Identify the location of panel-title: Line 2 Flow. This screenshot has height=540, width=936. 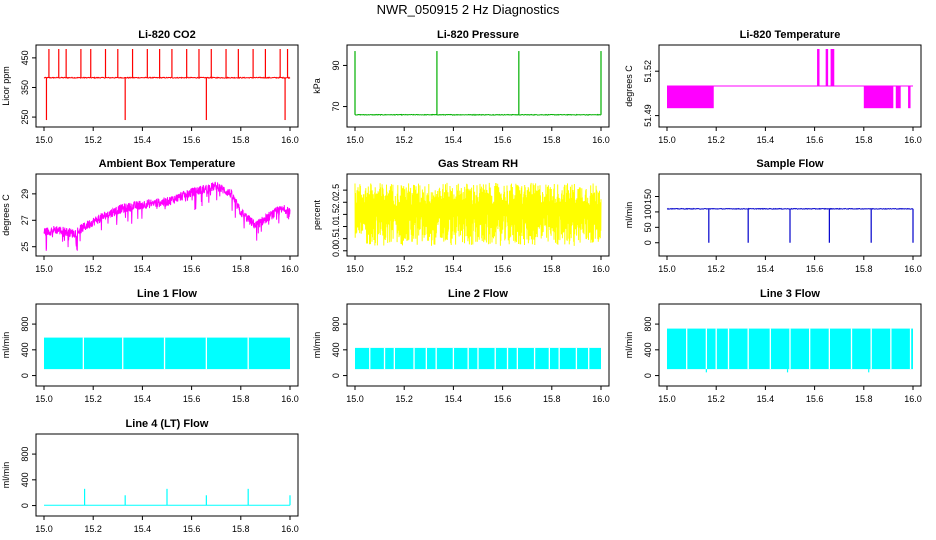
(478, 294).